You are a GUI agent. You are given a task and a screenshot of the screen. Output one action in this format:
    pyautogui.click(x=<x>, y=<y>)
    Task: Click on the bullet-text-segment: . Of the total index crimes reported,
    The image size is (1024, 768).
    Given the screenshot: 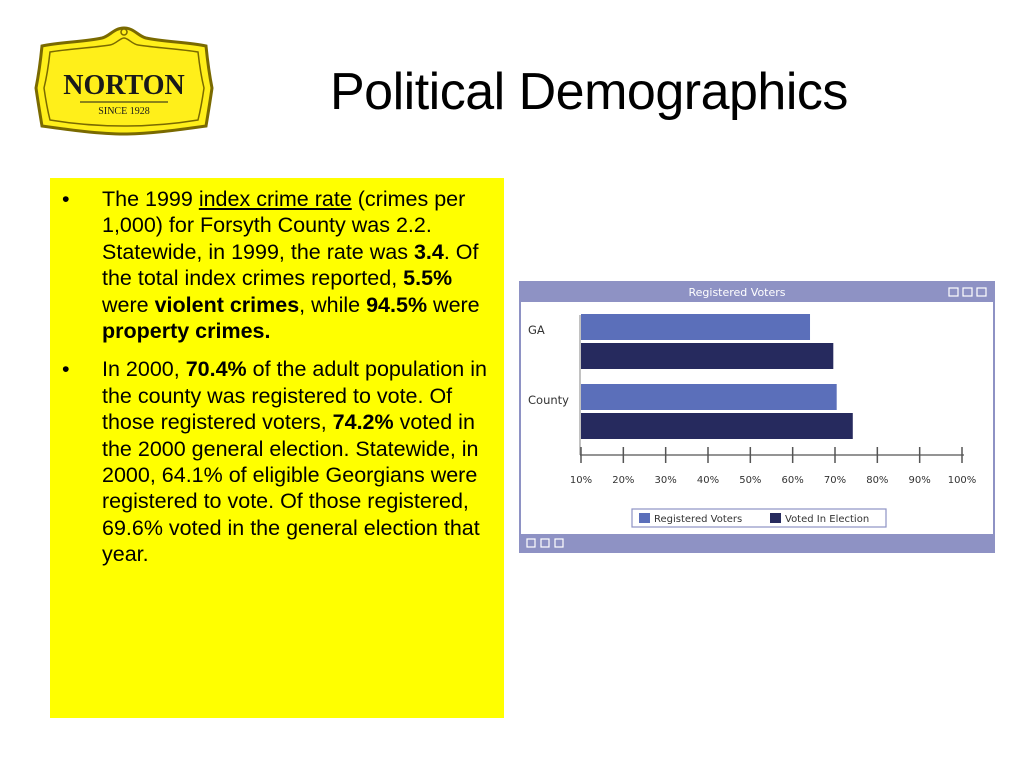 What is the action you would take?
    pyautogui.click(x=290, y=265)
    